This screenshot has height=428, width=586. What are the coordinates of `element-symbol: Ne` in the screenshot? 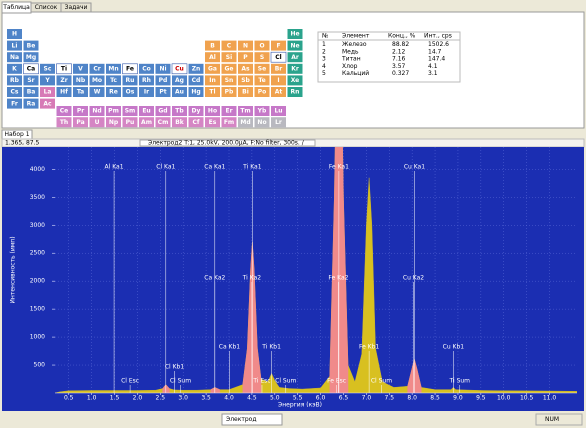 It's located at (294, 45).